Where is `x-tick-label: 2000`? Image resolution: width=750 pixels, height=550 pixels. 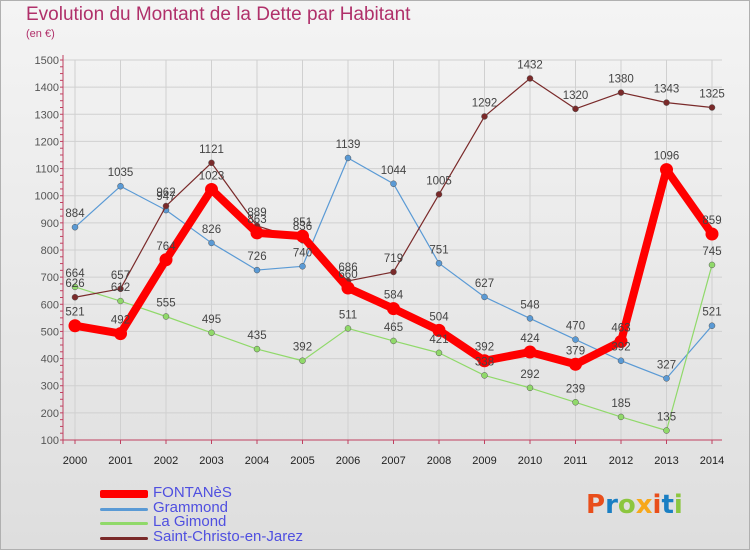
x-tick-label: 2000 is located at coordinates (75, 461).